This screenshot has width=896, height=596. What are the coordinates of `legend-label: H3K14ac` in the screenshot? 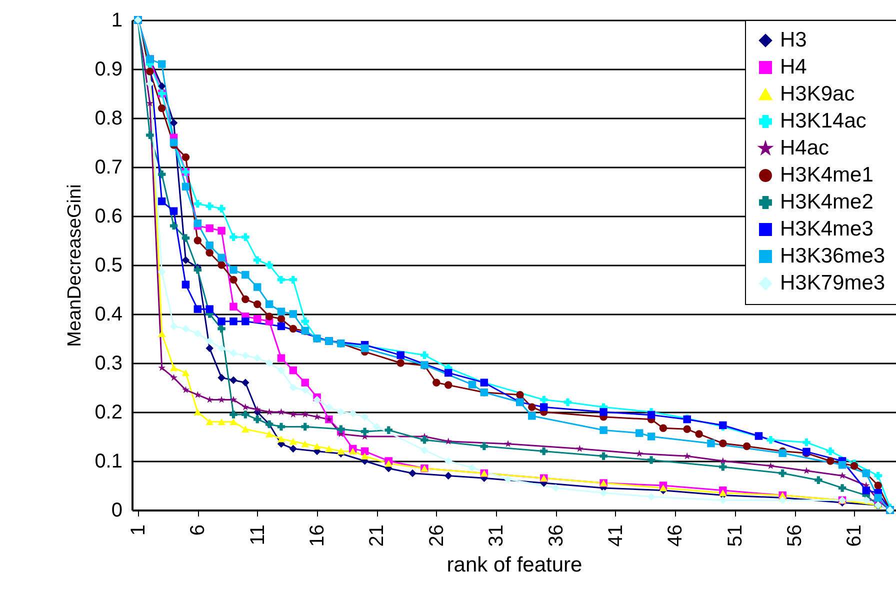 It's located at (823, 121).